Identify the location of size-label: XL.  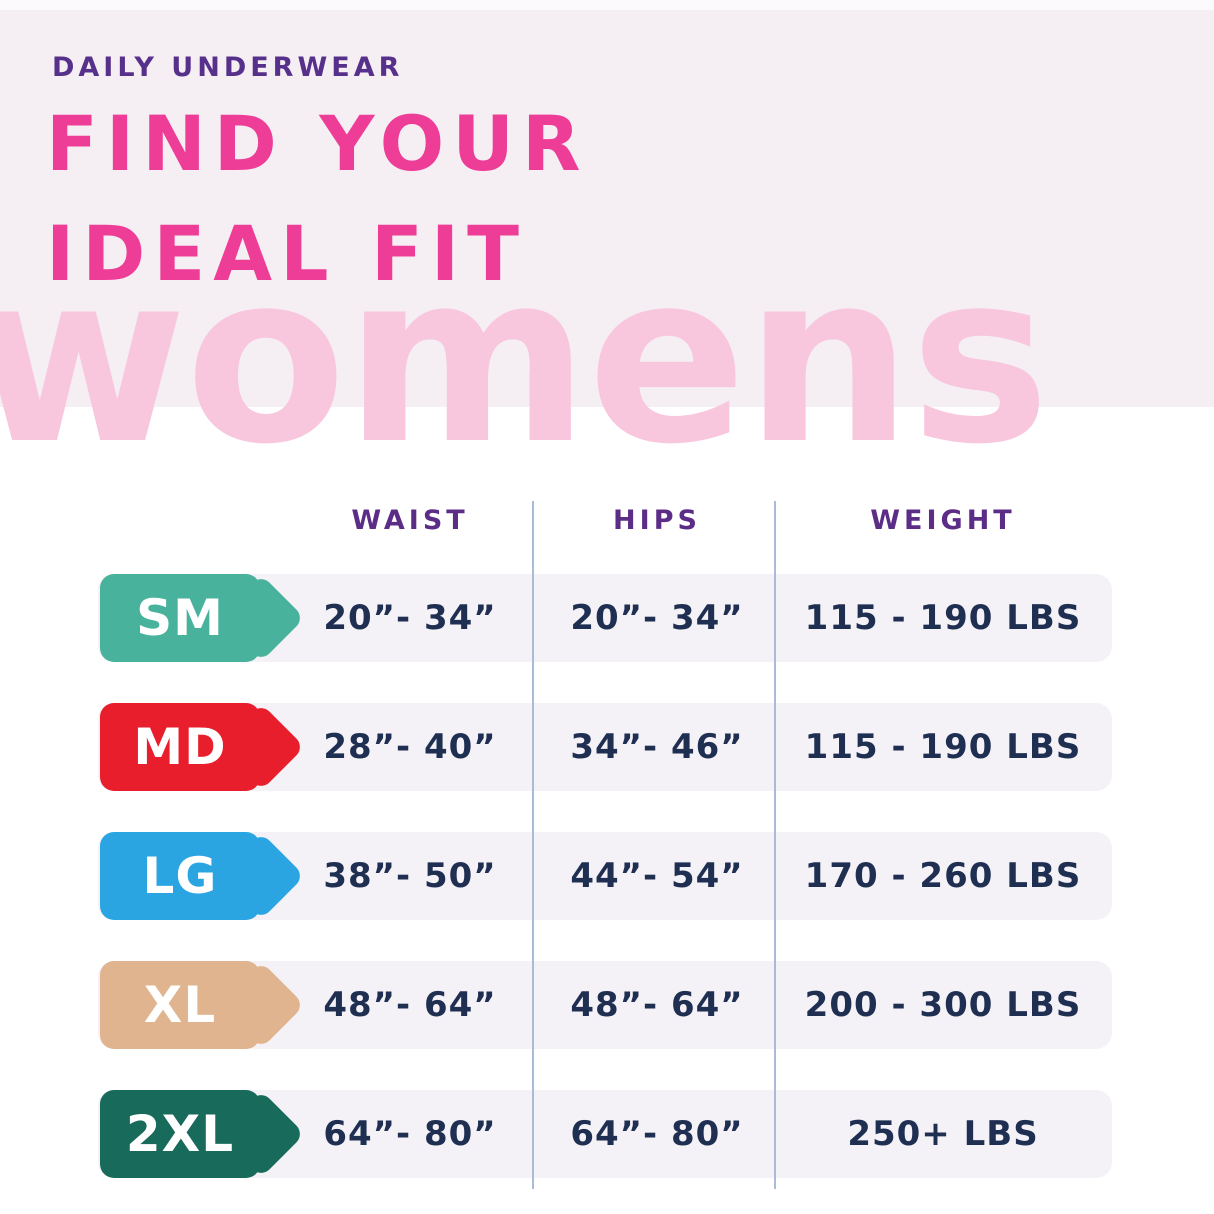
(180, 1005).